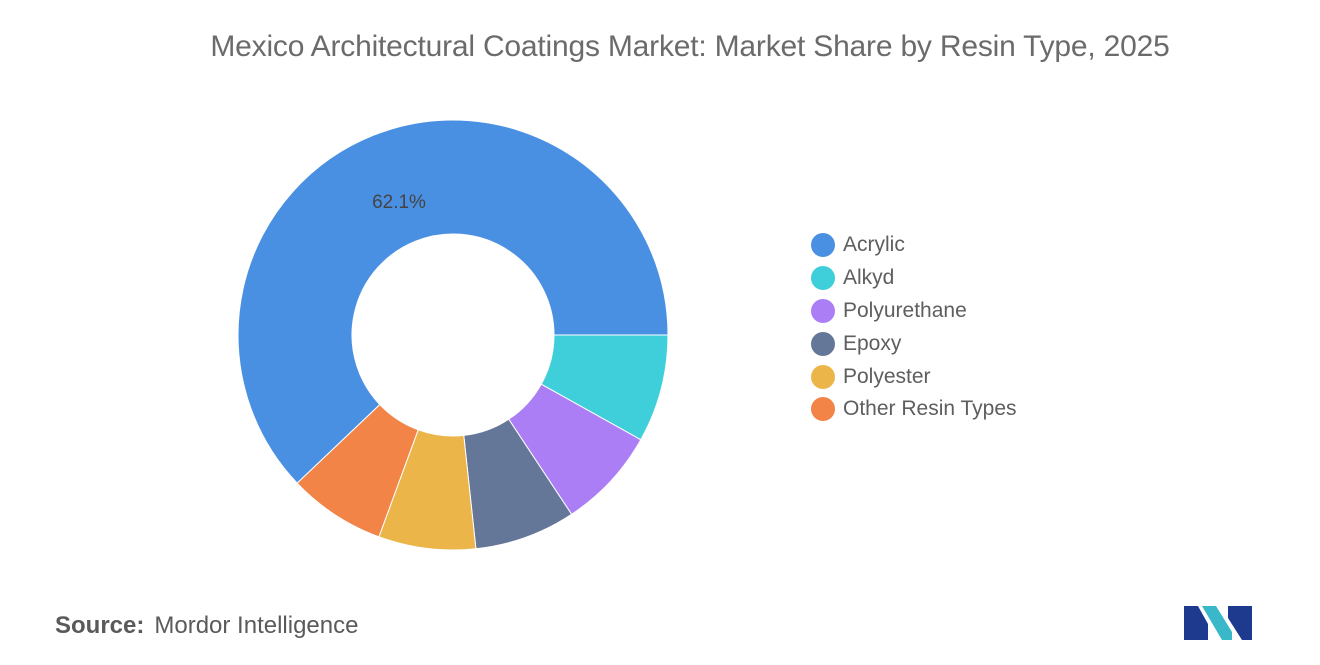 This screenshot has width=1320, height=665. I want to click on legend-item-polyurethane: Polyurethane, so click(914, 311).